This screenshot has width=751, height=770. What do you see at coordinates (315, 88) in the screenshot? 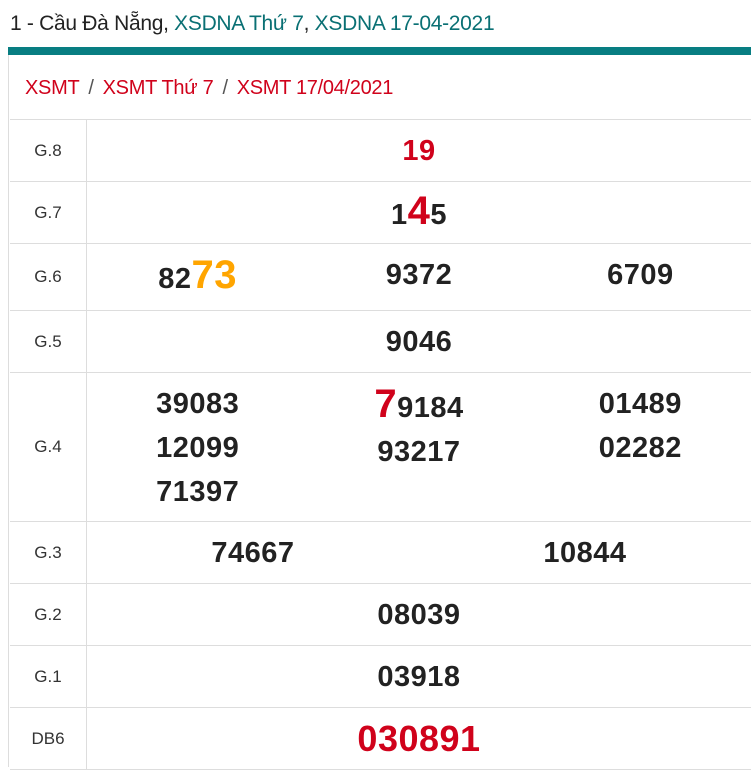
I see `breadcrumb-xsmt-date: XSMT 17/04/2021` at bounding box center [315, 88].